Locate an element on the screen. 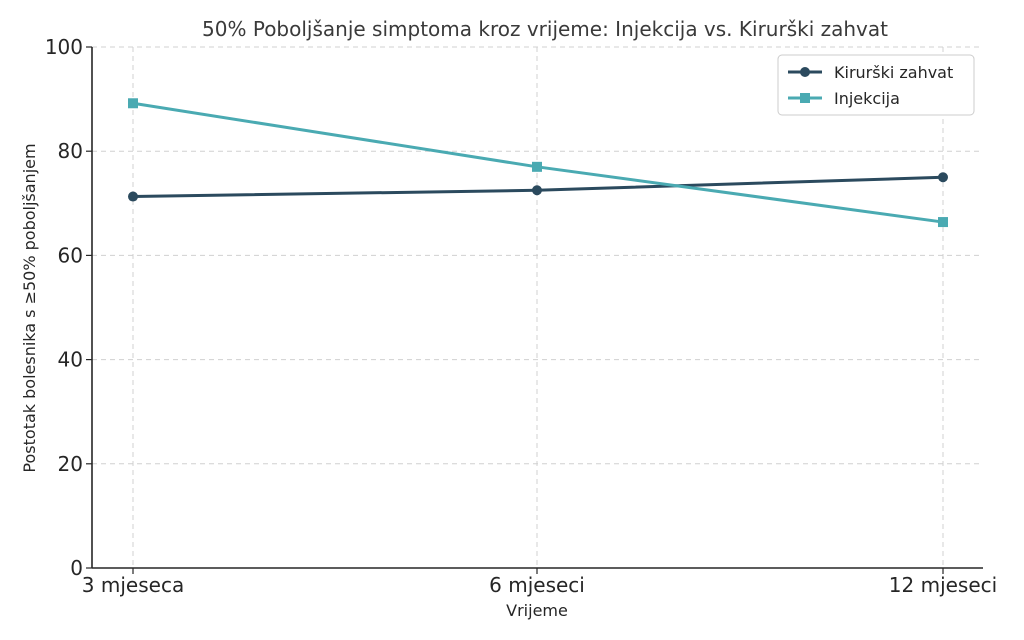 This screenshot has height=640, width=1024. legend-box is located at coordinates (876, 85).